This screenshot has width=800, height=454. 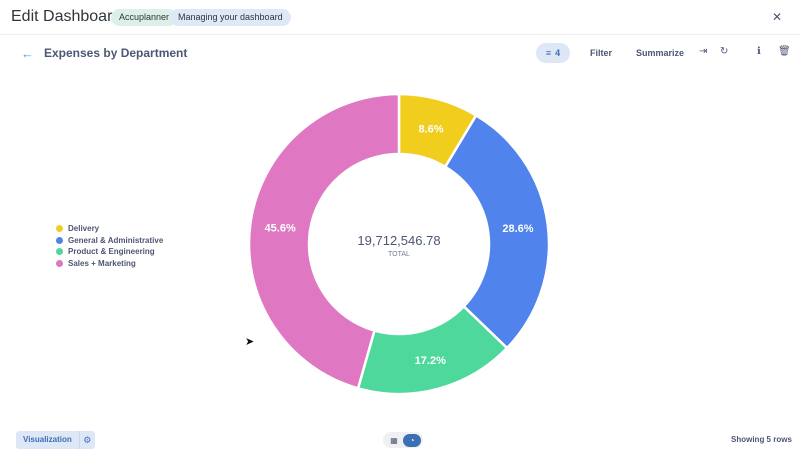 What do you see at coordinates (27, 53) in the screenshot?
I see `back-arrow-icon: ←` at bounding box center [27, 53].